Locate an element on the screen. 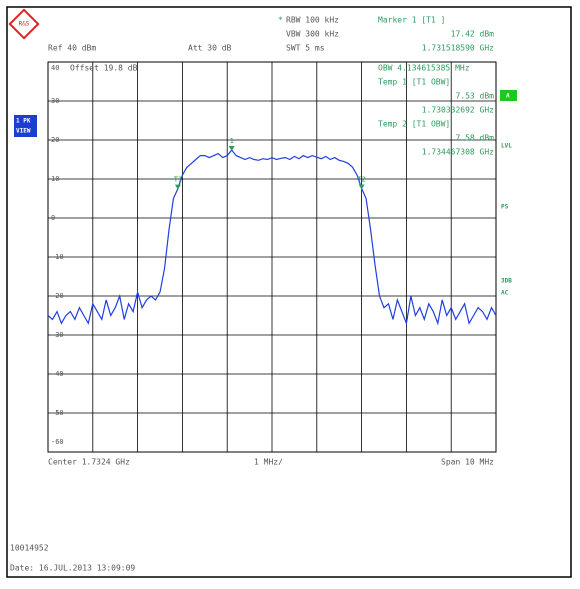 This screenshot has height=589, width=580. ps: PS is located at coordinates (505, 207).